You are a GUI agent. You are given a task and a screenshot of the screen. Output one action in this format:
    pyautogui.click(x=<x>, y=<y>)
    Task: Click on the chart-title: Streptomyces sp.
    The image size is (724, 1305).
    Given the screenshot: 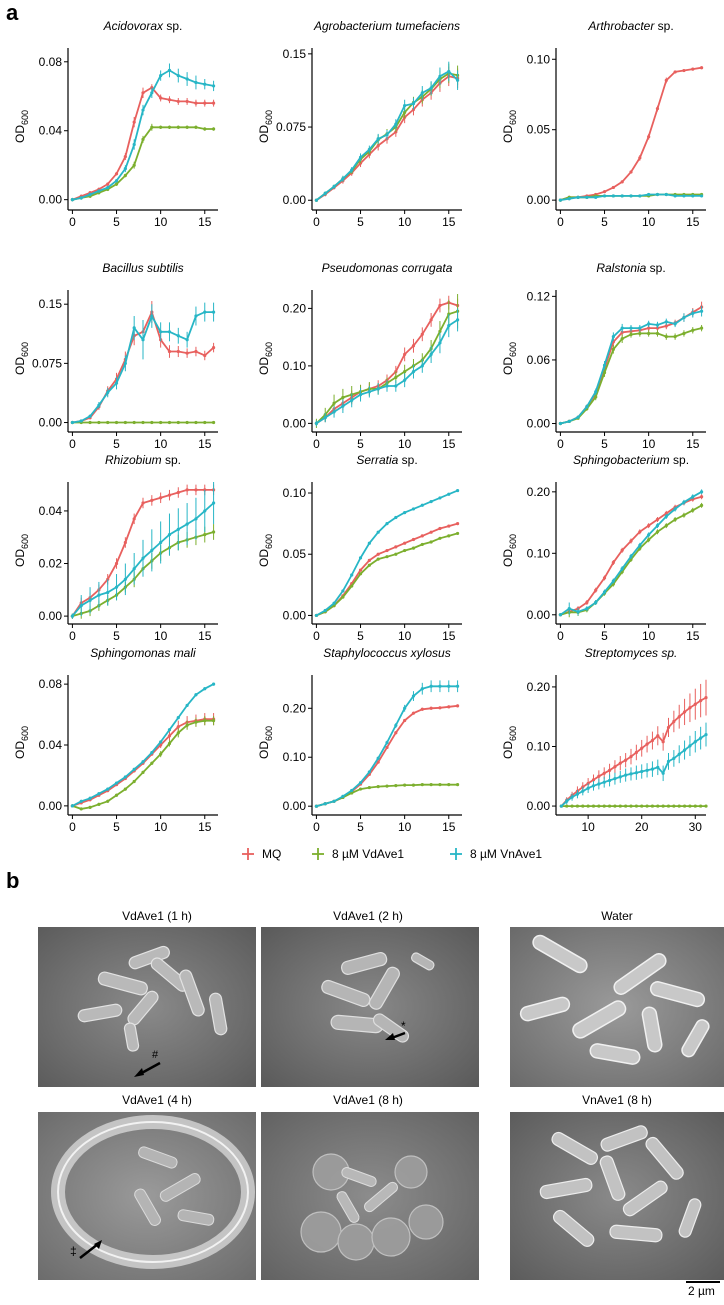 What is the action you would take?
    pyautogui.click(x=631, y=653)
    